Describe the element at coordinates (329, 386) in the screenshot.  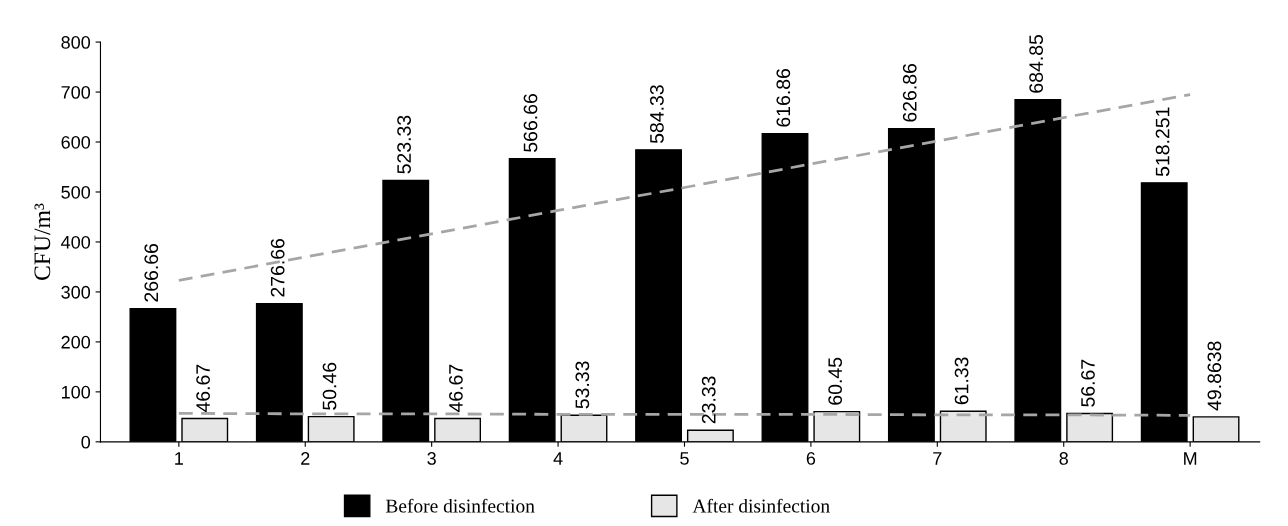
I see `data-label: 50.46` at that location.